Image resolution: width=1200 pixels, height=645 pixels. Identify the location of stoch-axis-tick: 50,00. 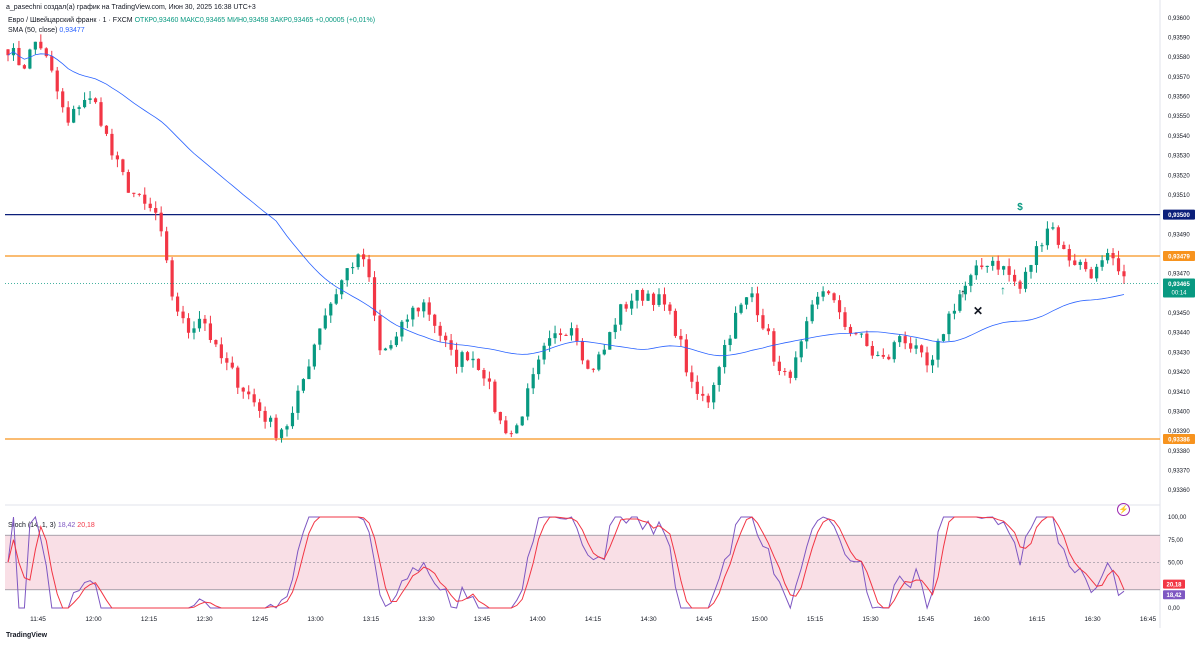
(1176, 564).